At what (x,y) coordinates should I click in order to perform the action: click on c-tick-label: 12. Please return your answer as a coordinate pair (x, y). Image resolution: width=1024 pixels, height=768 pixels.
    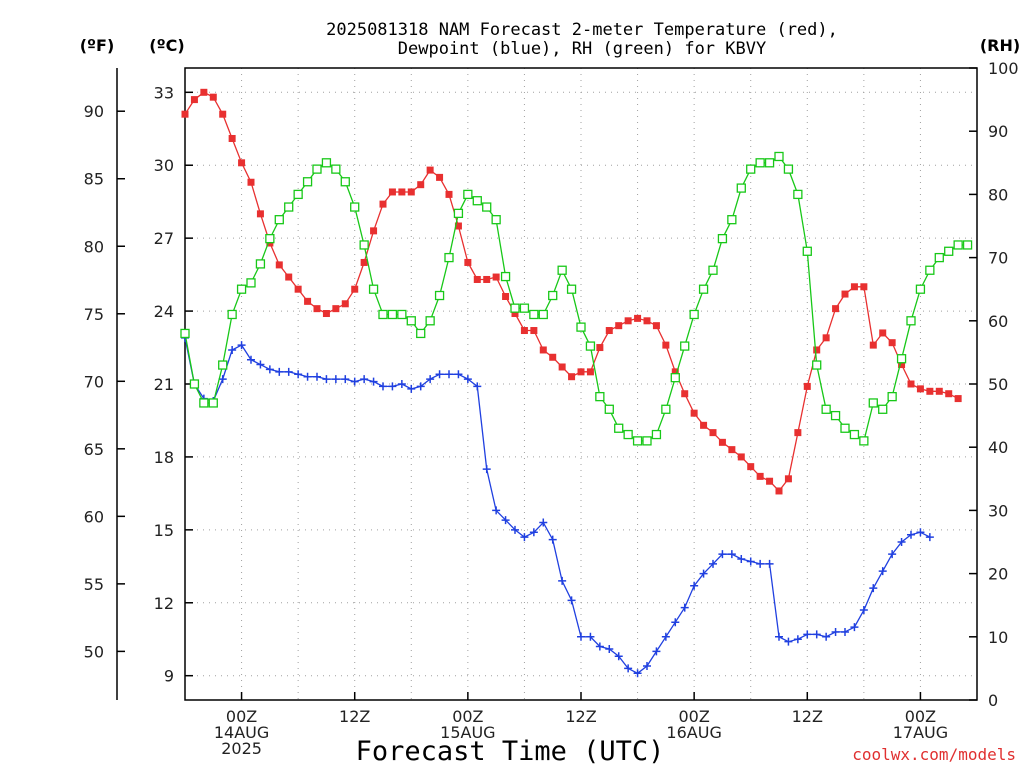
    Looking at the image, I should click on (164, 603).